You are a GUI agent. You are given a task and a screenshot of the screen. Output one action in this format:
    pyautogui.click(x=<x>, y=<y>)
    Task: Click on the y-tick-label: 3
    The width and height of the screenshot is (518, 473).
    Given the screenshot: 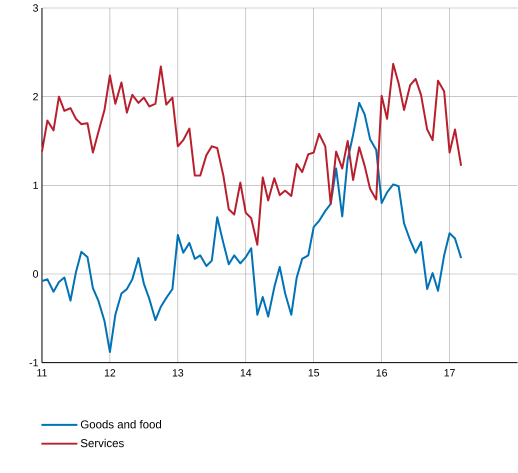 What is the action you would take?
    pyautogui.click(x=35, y=8)
    